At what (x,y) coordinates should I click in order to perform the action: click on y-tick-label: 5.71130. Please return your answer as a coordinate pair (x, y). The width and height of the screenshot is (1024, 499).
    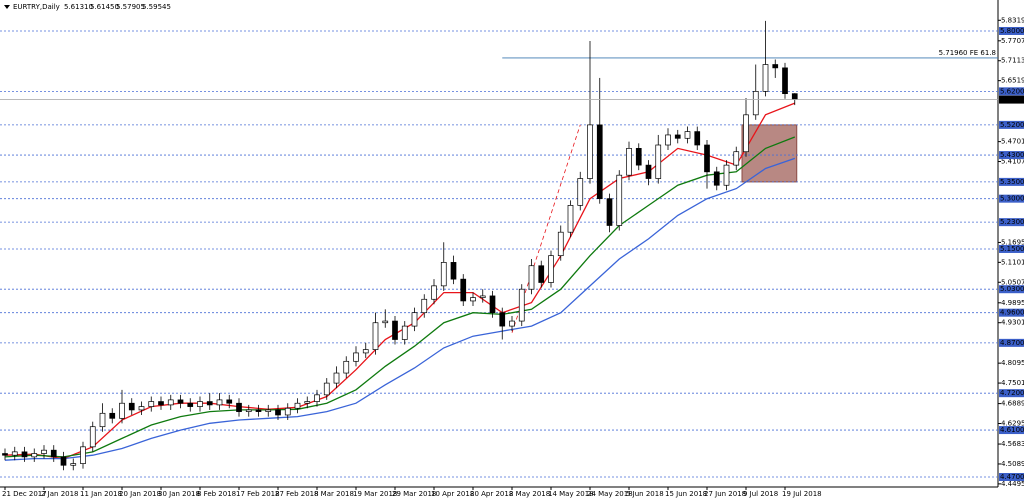
    Looking at the image, I should click on (1012, 61).